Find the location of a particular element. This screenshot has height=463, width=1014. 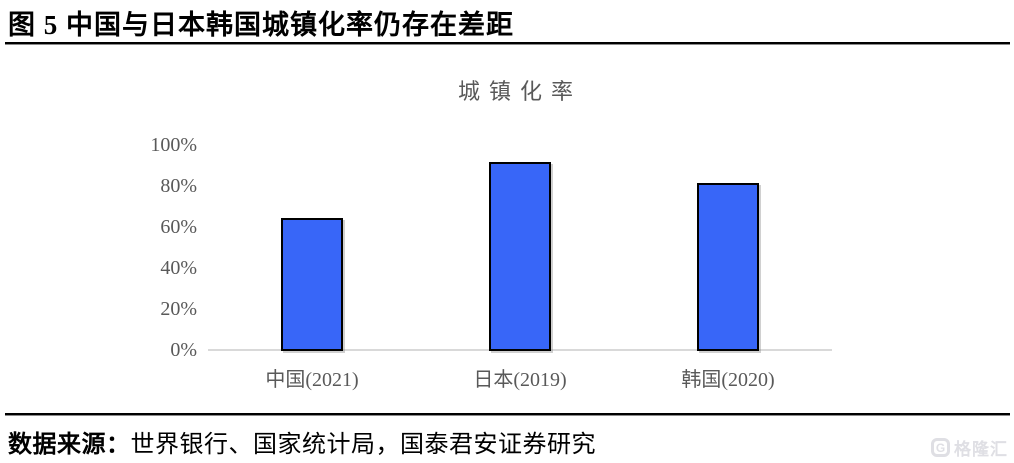

y-tick-label: 0% is located at coordinates (183, 350).